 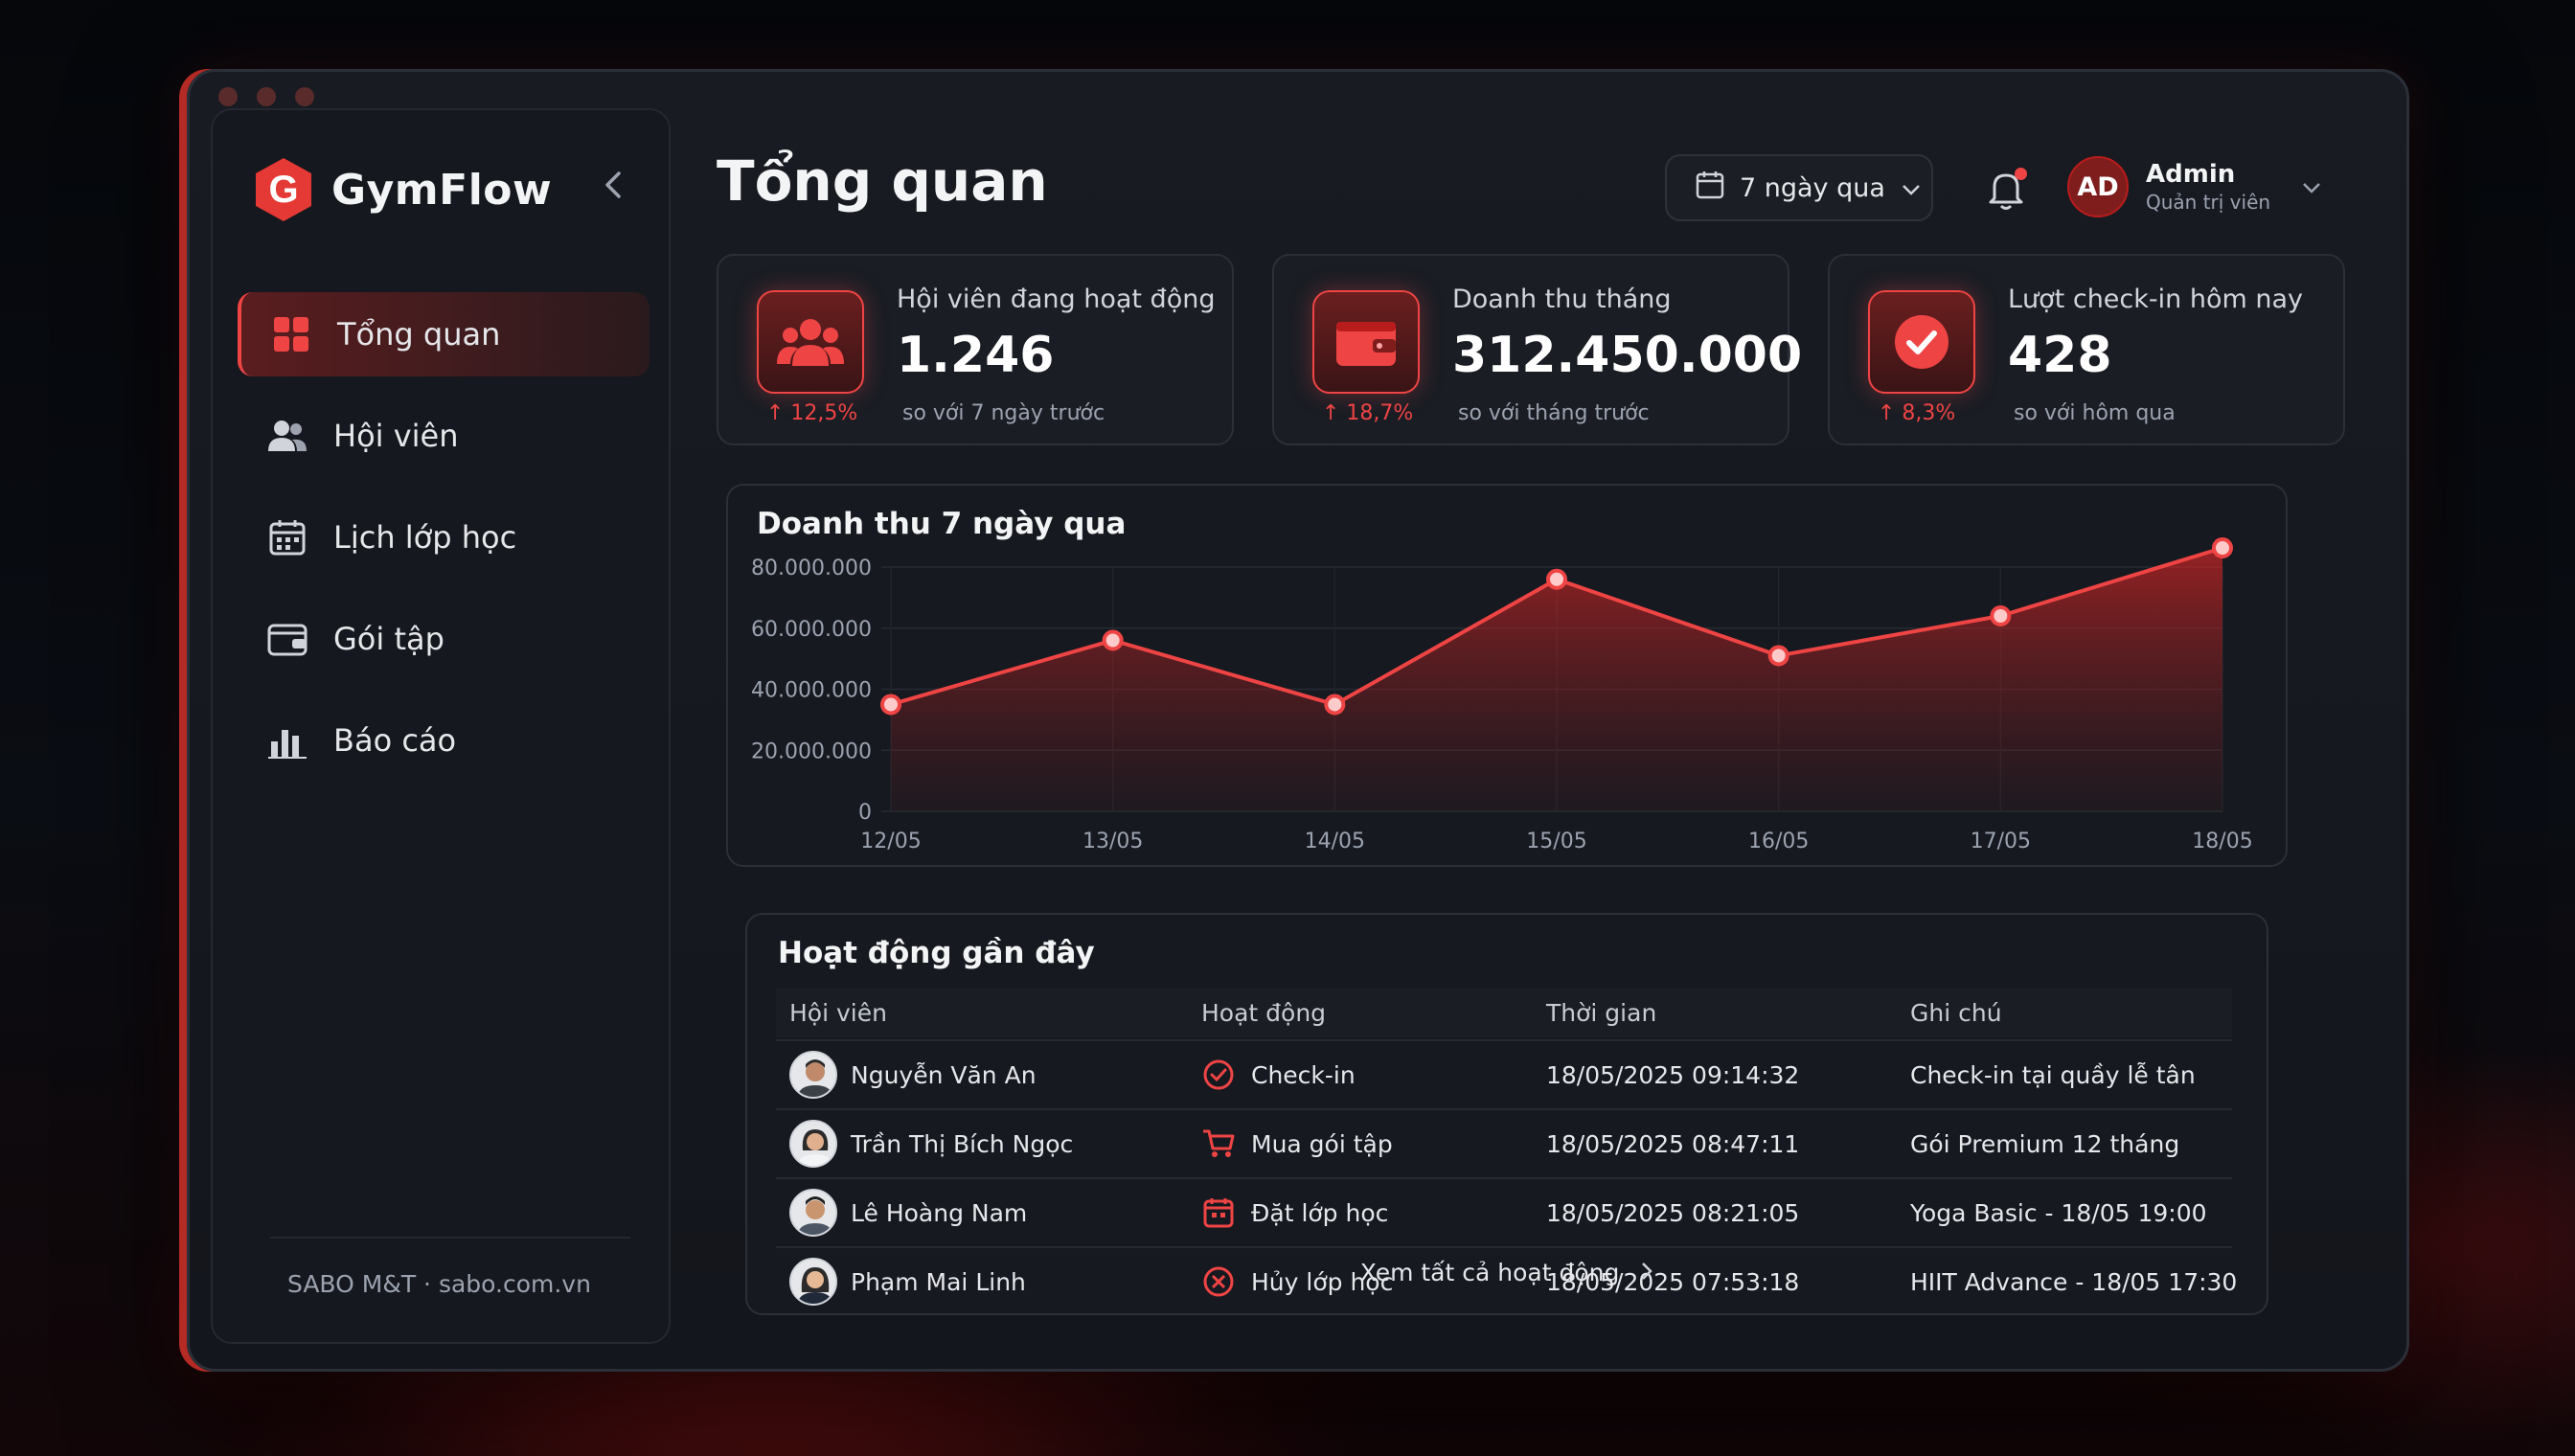 What do you see at coordinates (425, 537) in the screenshot?
I see `sidebar-item-label: Lịch lớp học` at bounding box center [425, 537].